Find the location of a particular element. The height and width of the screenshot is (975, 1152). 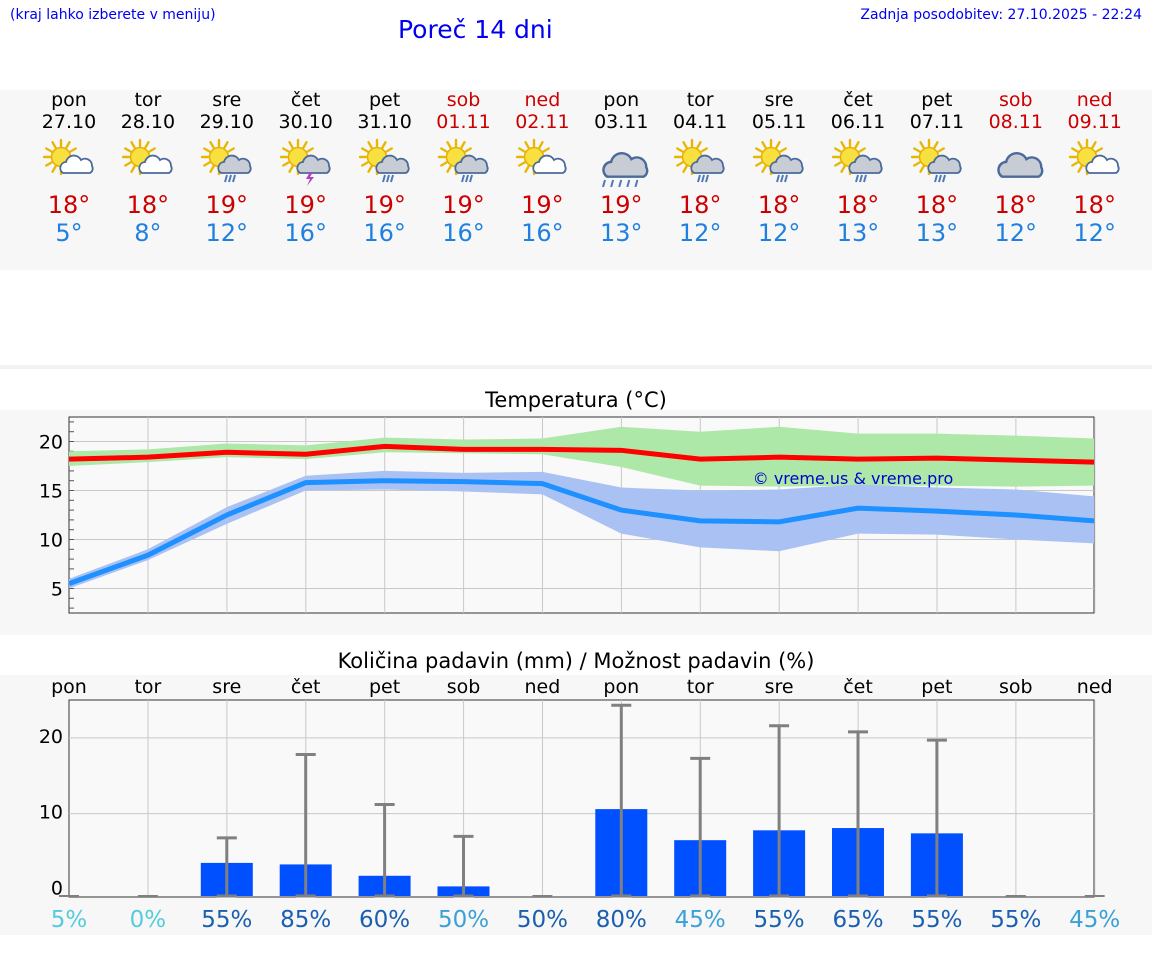

day-column: sob 08.11 18° 12° is located at coordinates (1016, 168).